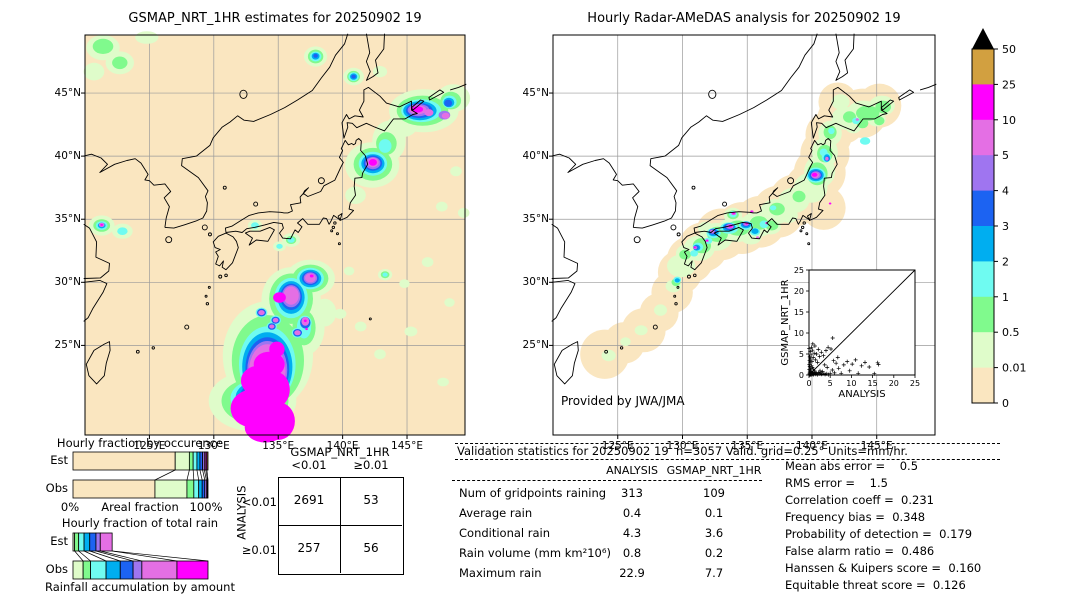  I want to click on inset-xlabel: ANALYSIS, so click(861, 394).